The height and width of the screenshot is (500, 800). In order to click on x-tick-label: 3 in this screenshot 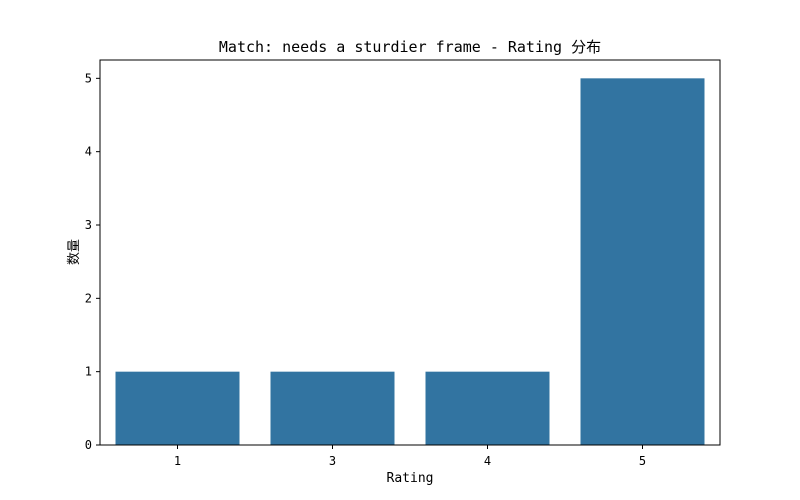, I will do `click(332, 461)`.